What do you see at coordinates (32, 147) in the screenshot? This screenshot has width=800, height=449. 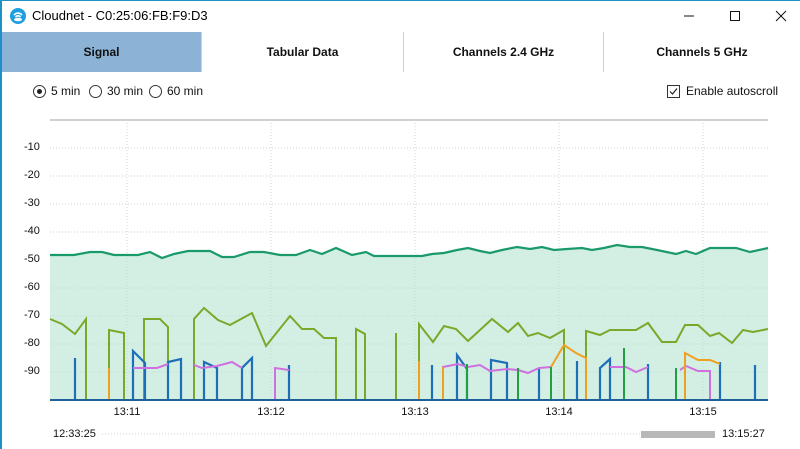 I see `y-tick-label: -10` at bounding box center [32, 147].